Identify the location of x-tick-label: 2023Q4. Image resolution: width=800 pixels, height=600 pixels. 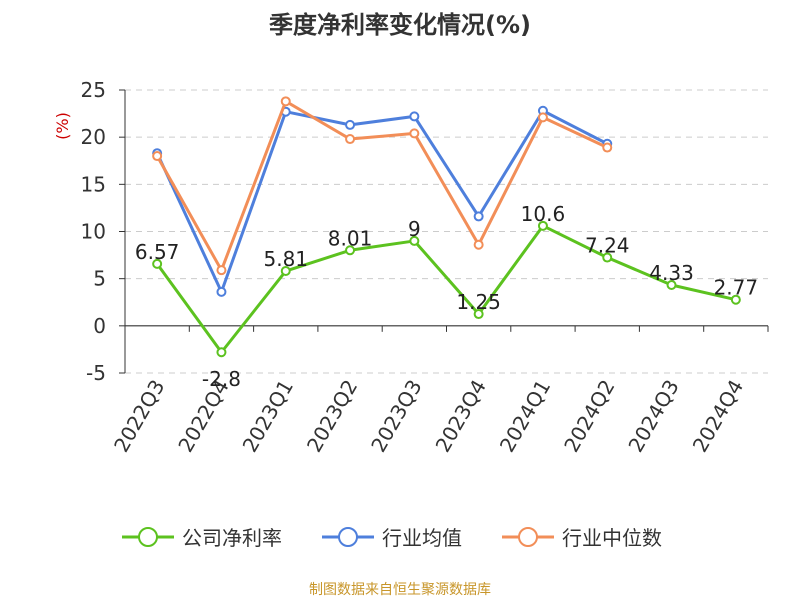
(461, 416).